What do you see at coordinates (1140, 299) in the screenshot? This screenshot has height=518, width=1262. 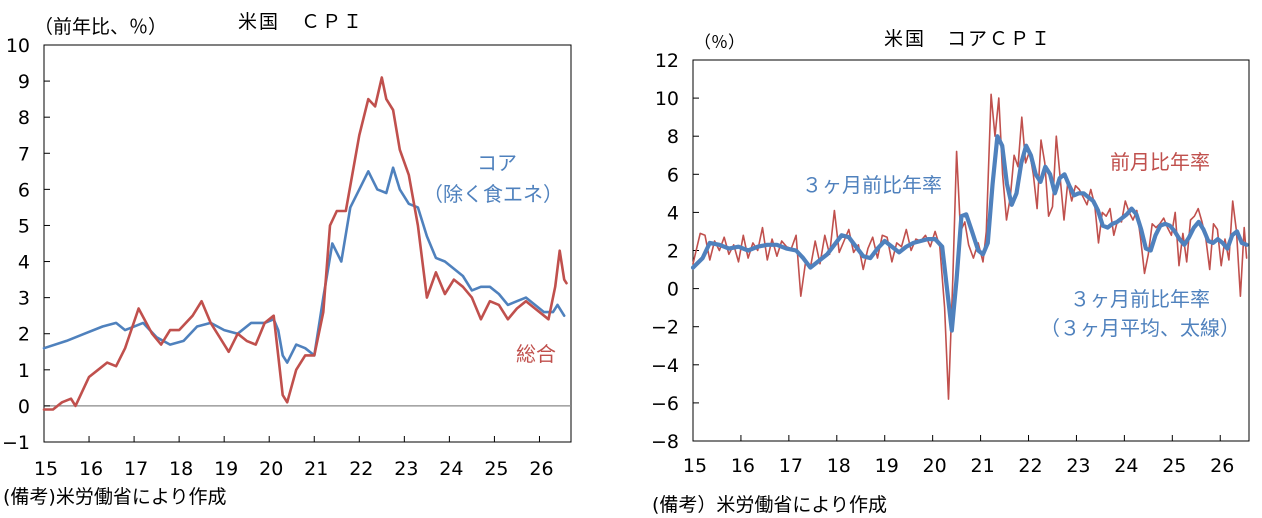 I see `annotation-3m-avg: ３ヶ月前比年率` at bounding box center [1140, 299].